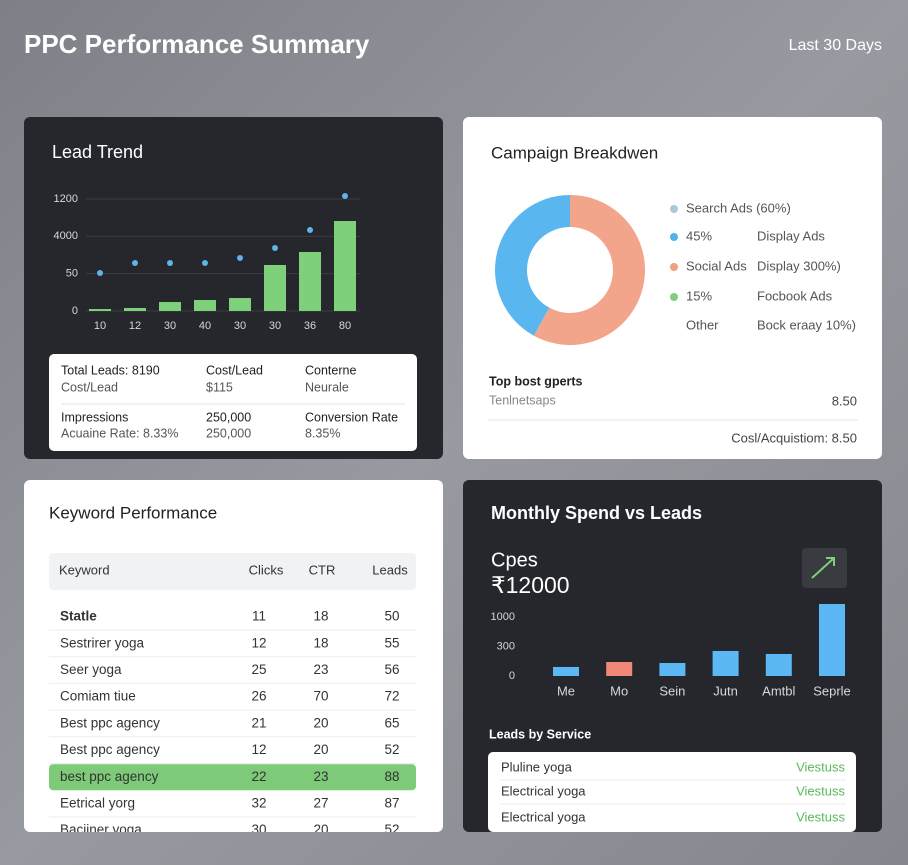  I want to click on x-axis-label: Mo, so click(619, 690).